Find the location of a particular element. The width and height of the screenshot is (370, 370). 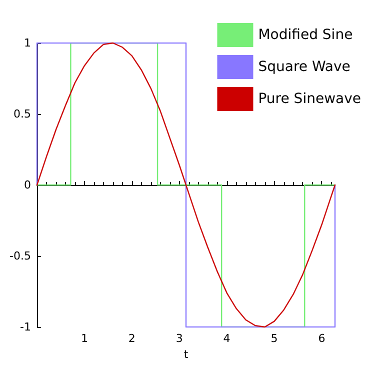

y-tick-label: 0 is located at coordinates (27, 185).